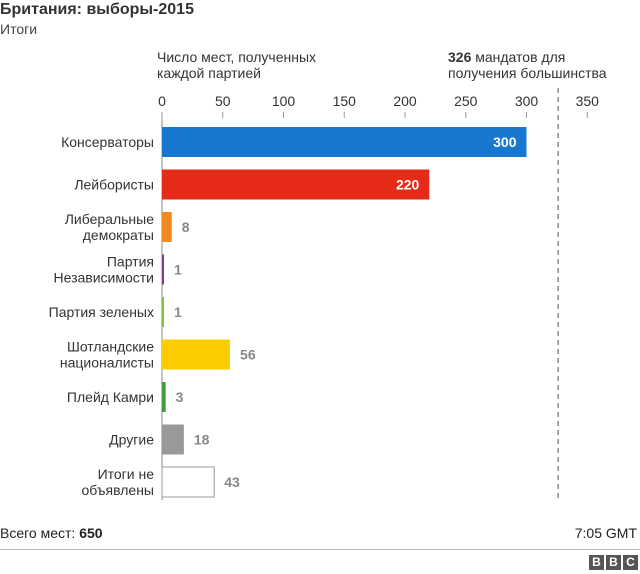 This screenshot has height=574, width=640. I want to click on x-tick-label: 0, so click(162, 101).